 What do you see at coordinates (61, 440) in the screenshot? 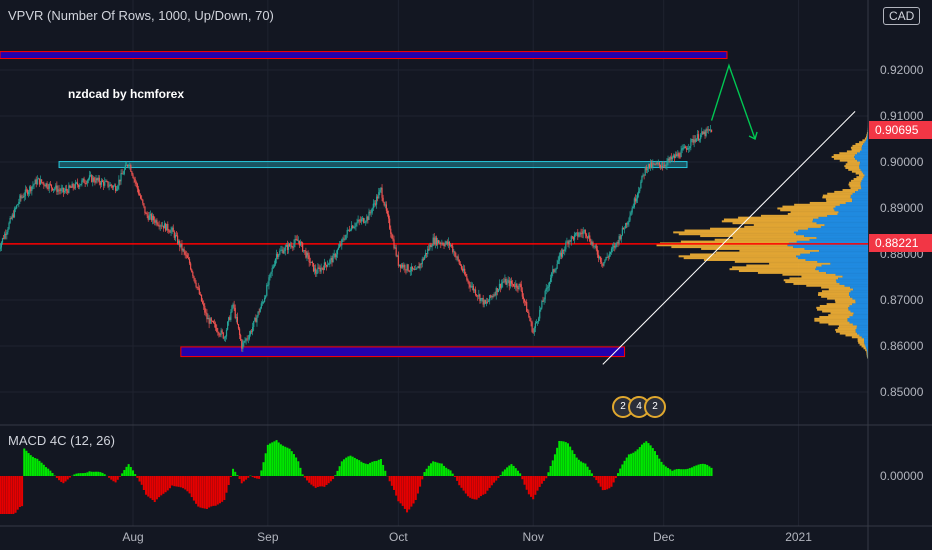
I see `macd-title: MACD 4C (12, 26)` at bounding box center [61, 440].